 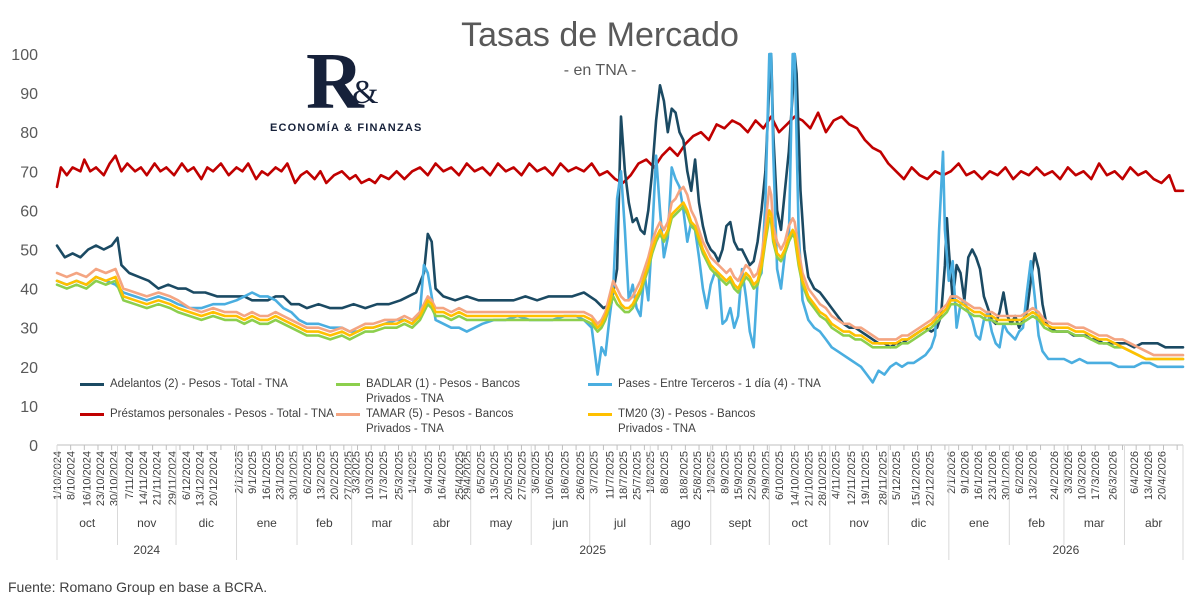 What do you see at coordinates (158, 478) in the screenshot?
I see `date-label: 21/11/2024` at bounding box center [158, 478].